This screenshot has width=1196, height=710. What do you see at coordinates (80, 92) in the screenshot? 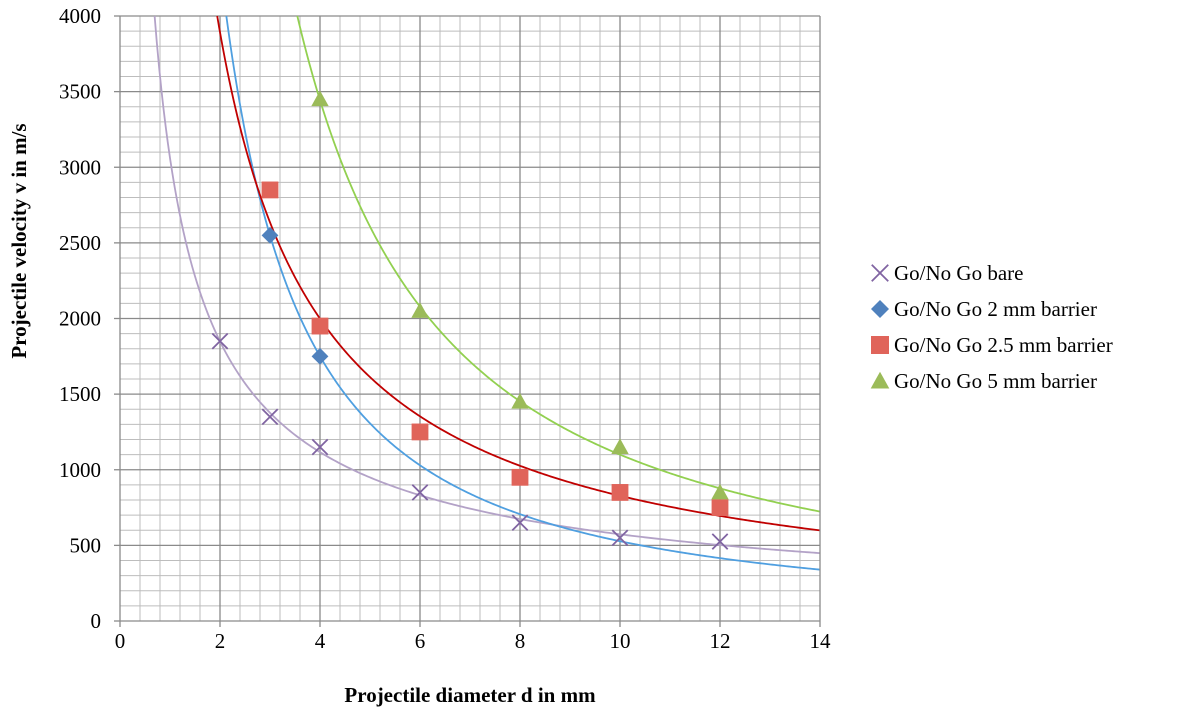
I see `y-tick-label: 3500` at bounding box center [80, 92].